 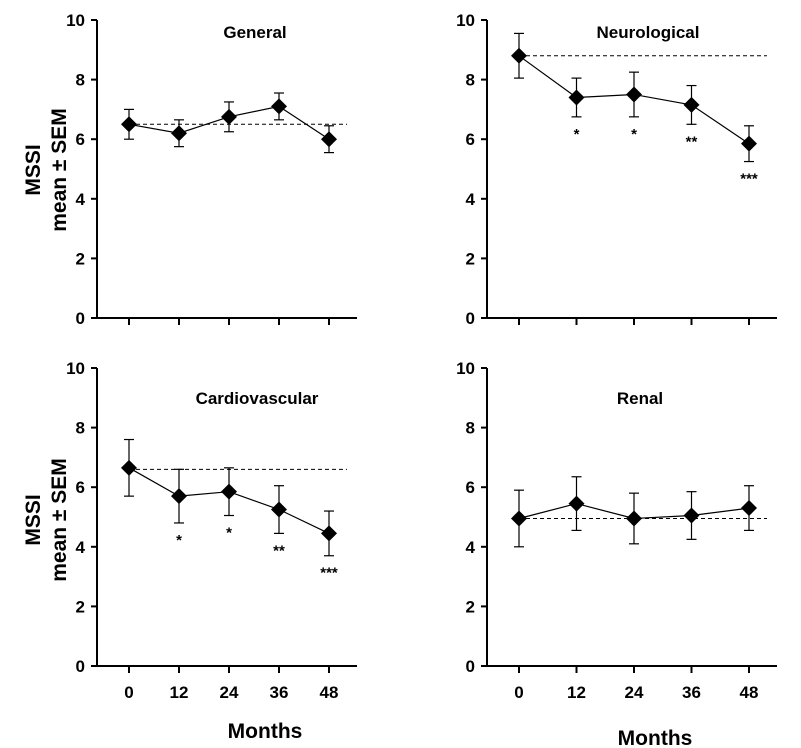 I want to click on panel-title: General, so click(x=254, y=32).